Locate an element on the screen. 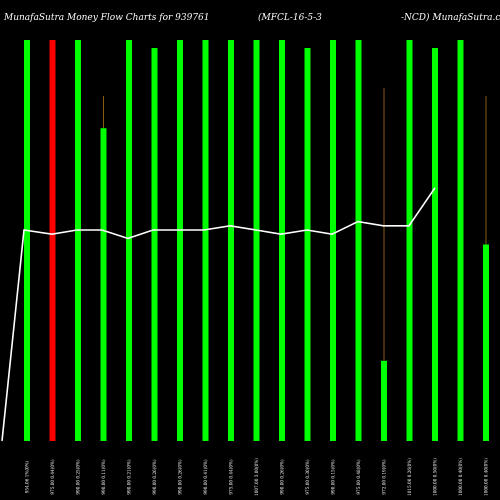 The width and height of the screenshot is (500, 500). tick-label: 990.00 0.15(0%) is located at coordinates (333, 477).